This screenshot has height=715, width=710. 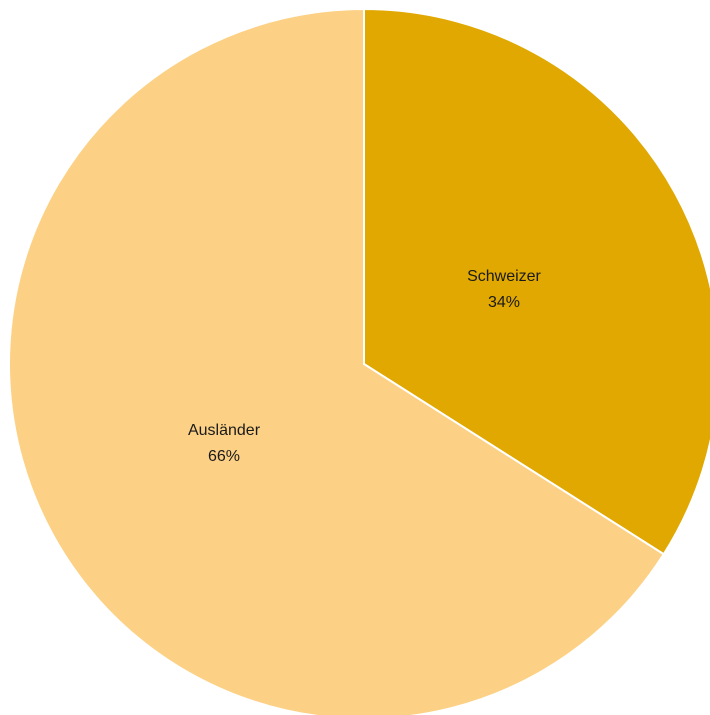 What do you see at coordinates (224, 430) in the screenshot?
I see `slice-category-label: Ausländer` at bounding box center [224, 430].